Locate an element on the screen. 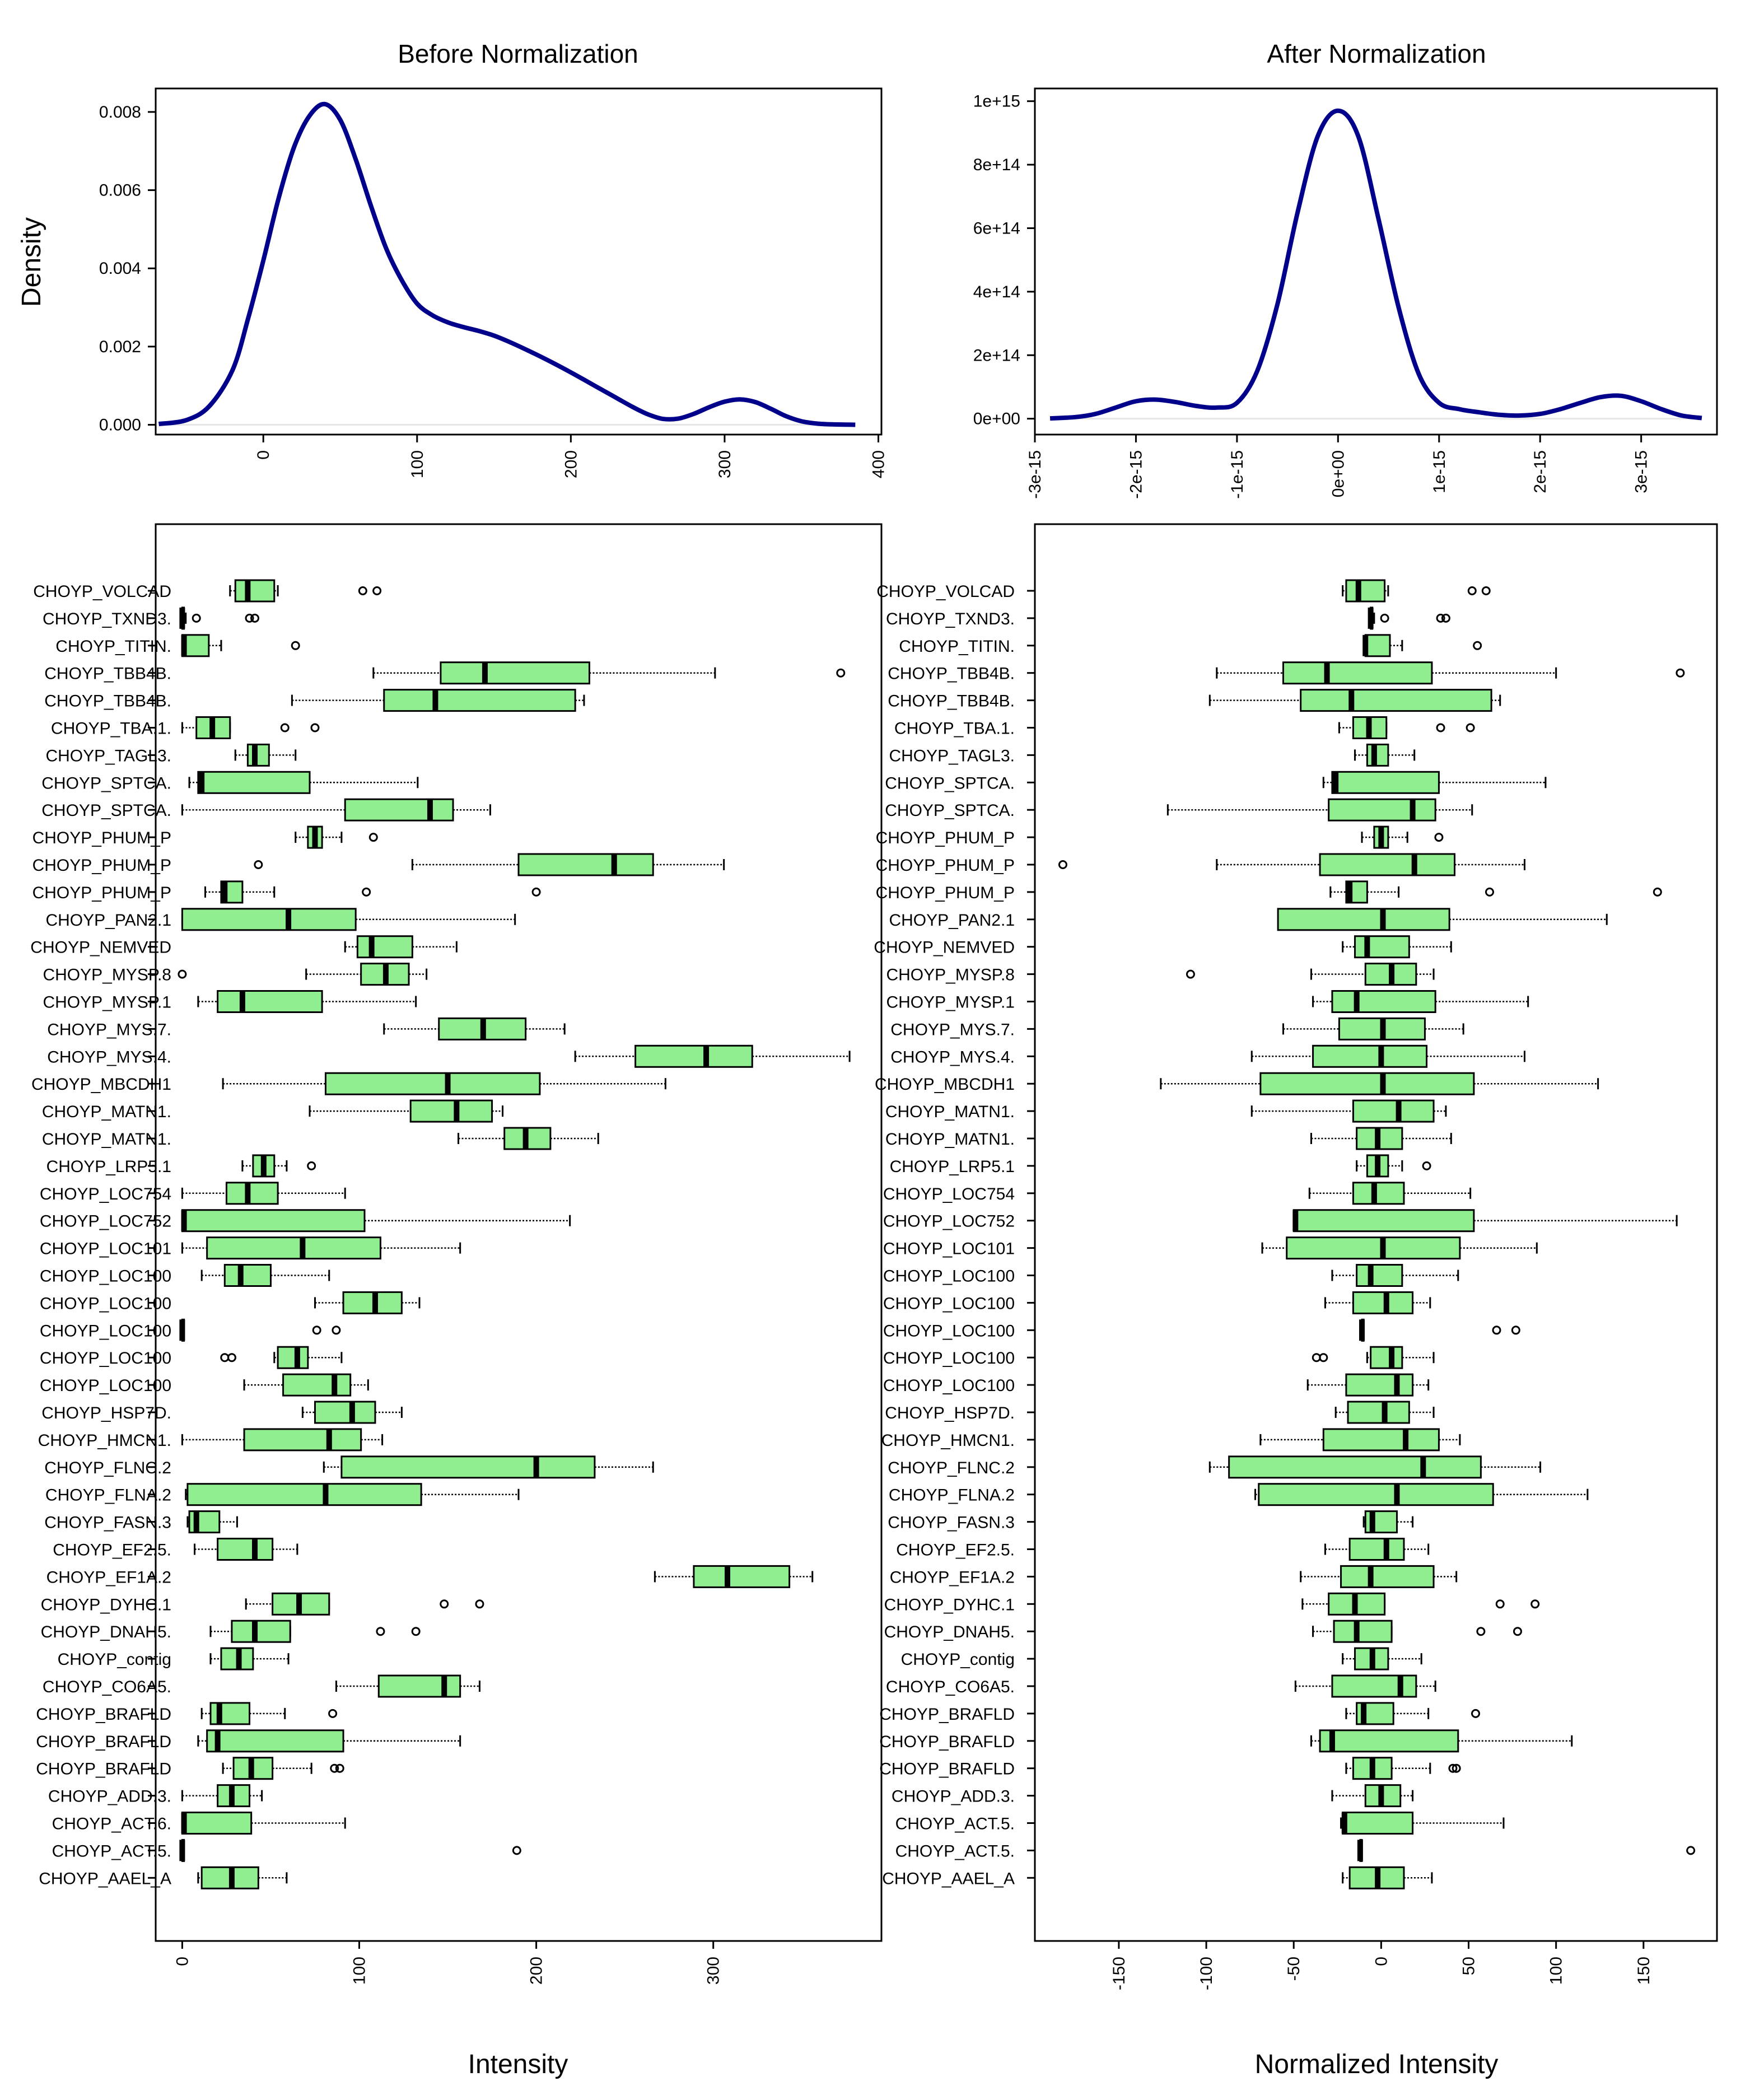 The height and width of the screenshot is (2100, 1764). density-before-frame is located at coordinates (519, 262).